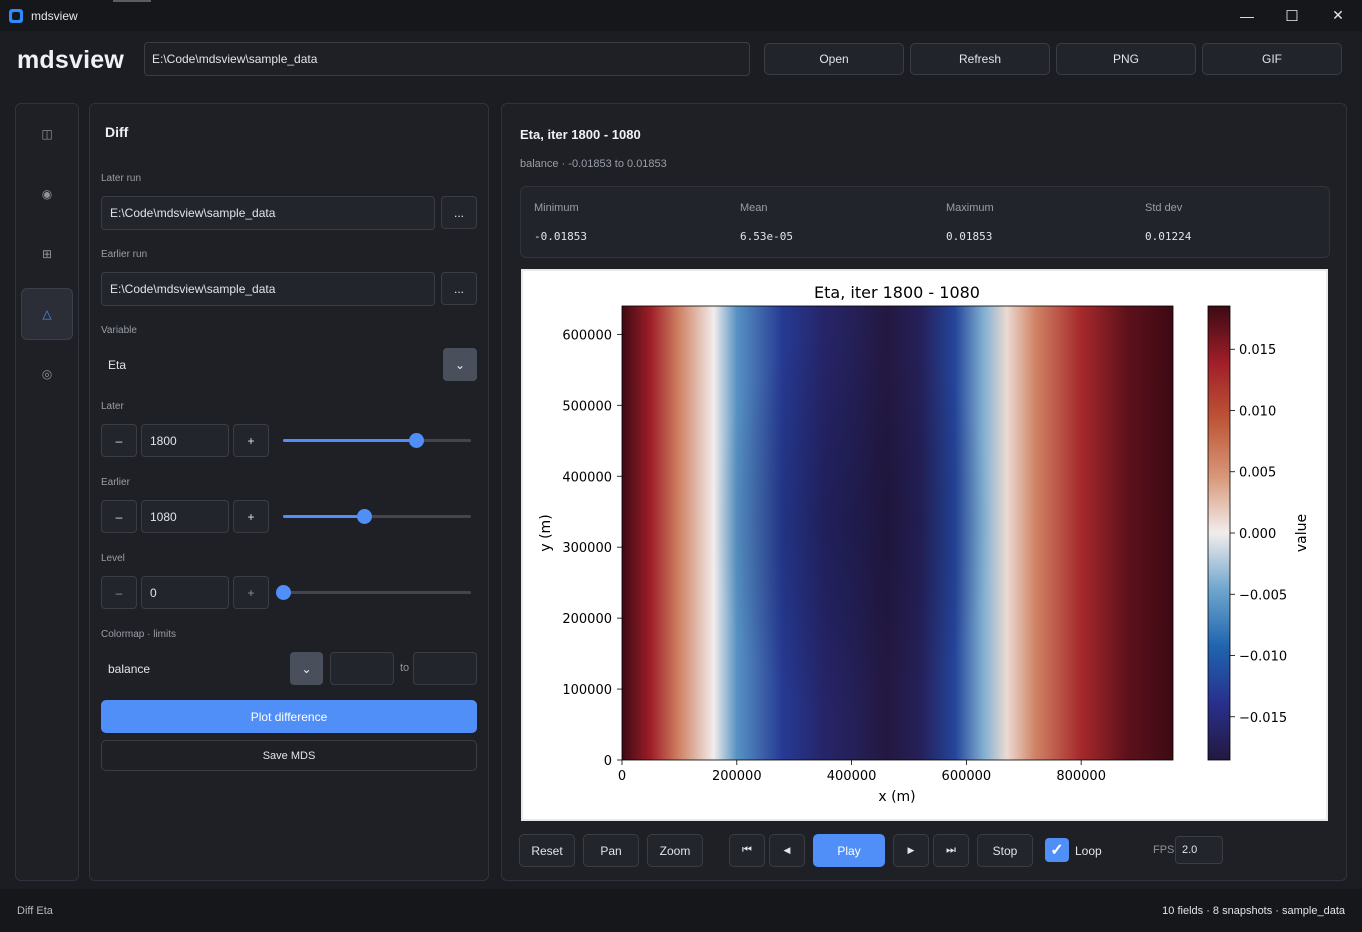 This screenshot has height=932, width=1362. Describe the element at coordinates (47, 492) in the screenshot. I see `nav-rail: ◫ ◉ ⊞ △ ◎` at that location.